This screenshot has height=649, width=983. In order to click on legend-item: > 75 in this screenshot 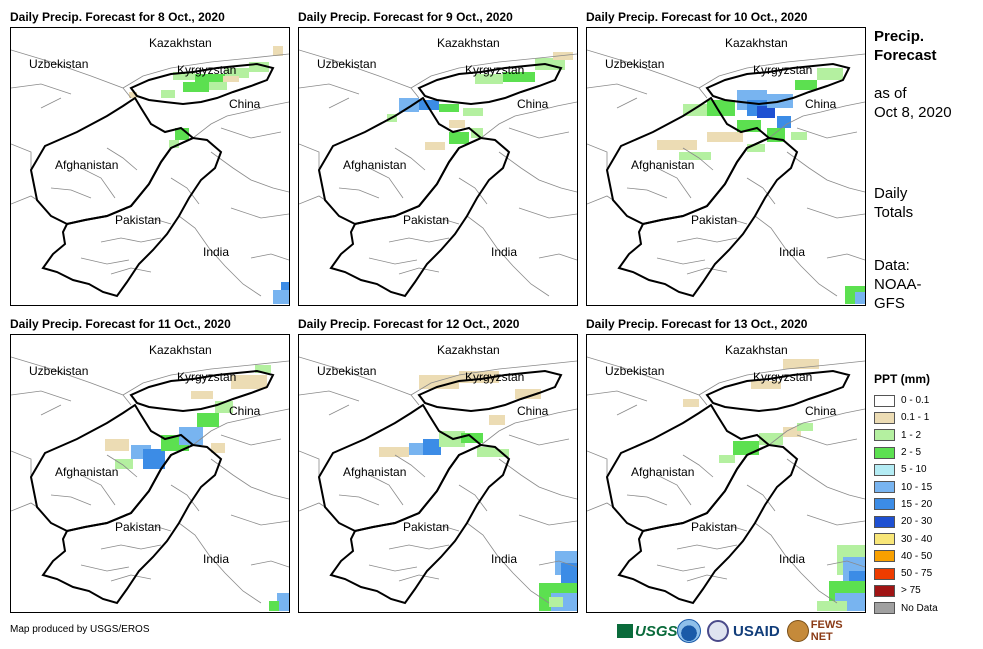, I will do `click(906, 590)`.